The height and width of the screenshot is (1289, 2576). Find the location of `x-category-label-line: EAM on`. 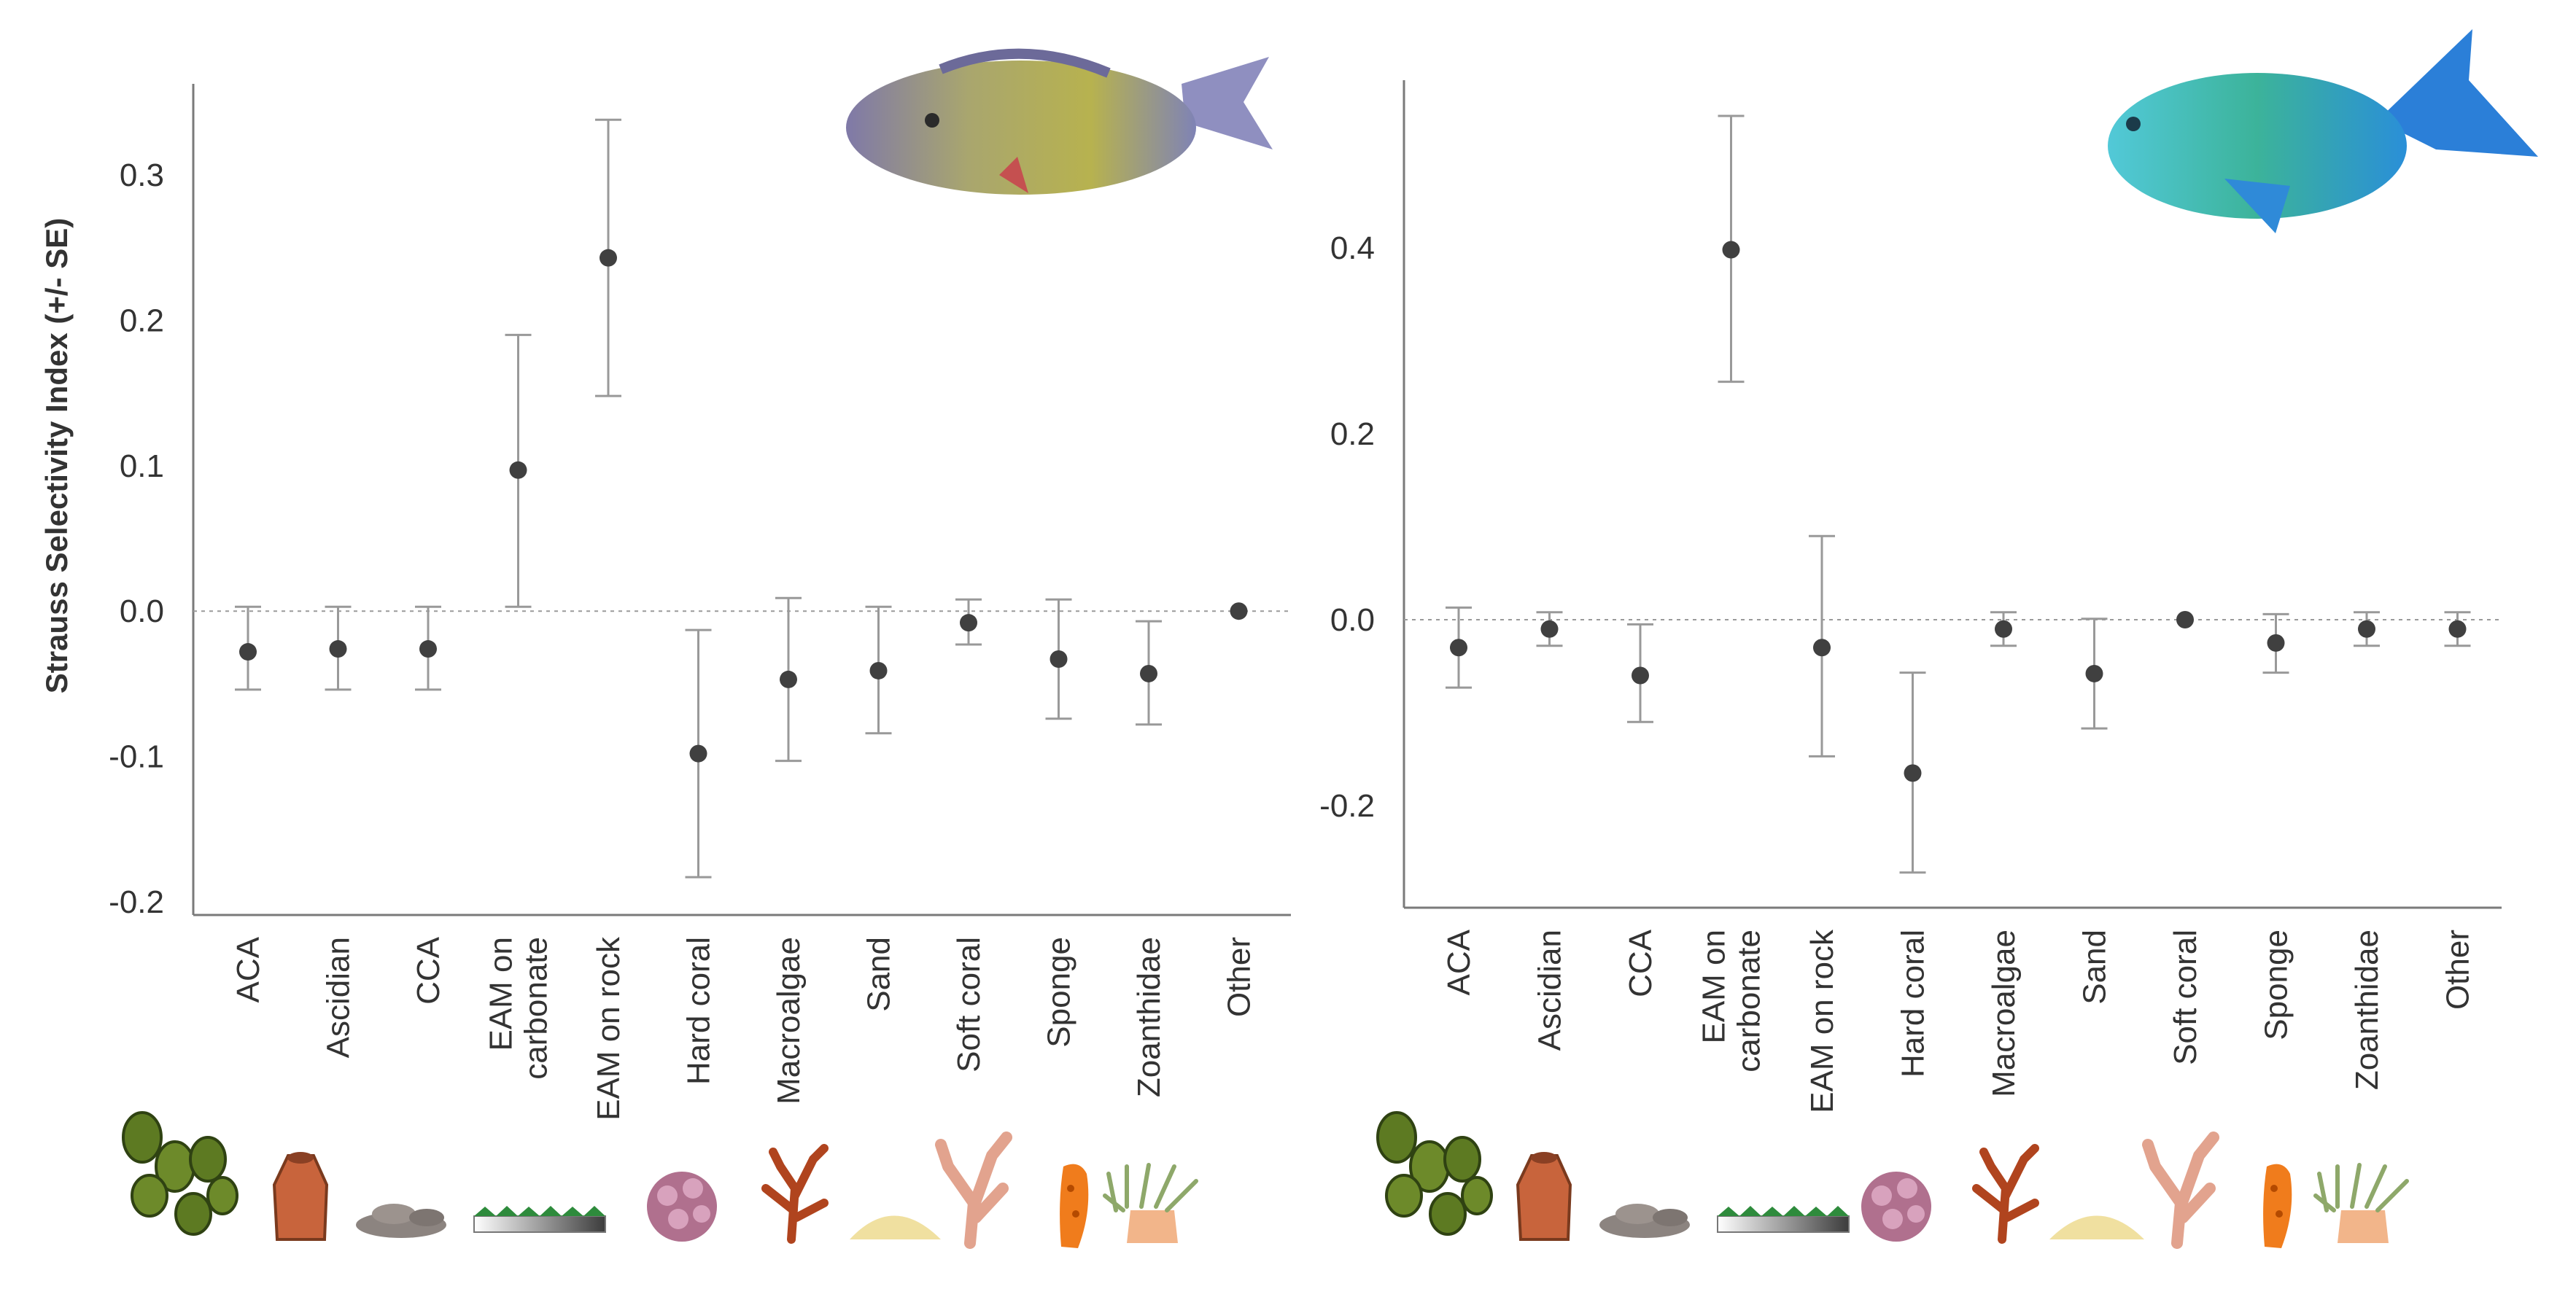

x-category-label-line: EAM on is located at coordinates (1714, 987).